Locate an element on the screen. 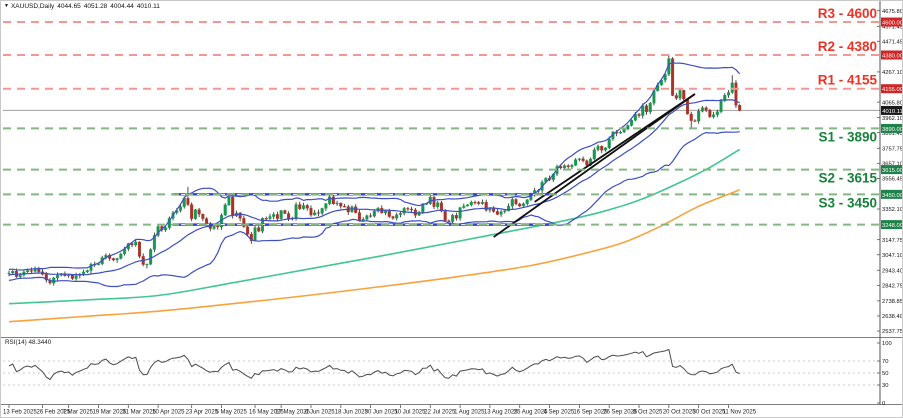 This screenshot has width=903, height=418. symbol-timeframe-label: XAUUSD,Daily is located at coordinates (32, 6).